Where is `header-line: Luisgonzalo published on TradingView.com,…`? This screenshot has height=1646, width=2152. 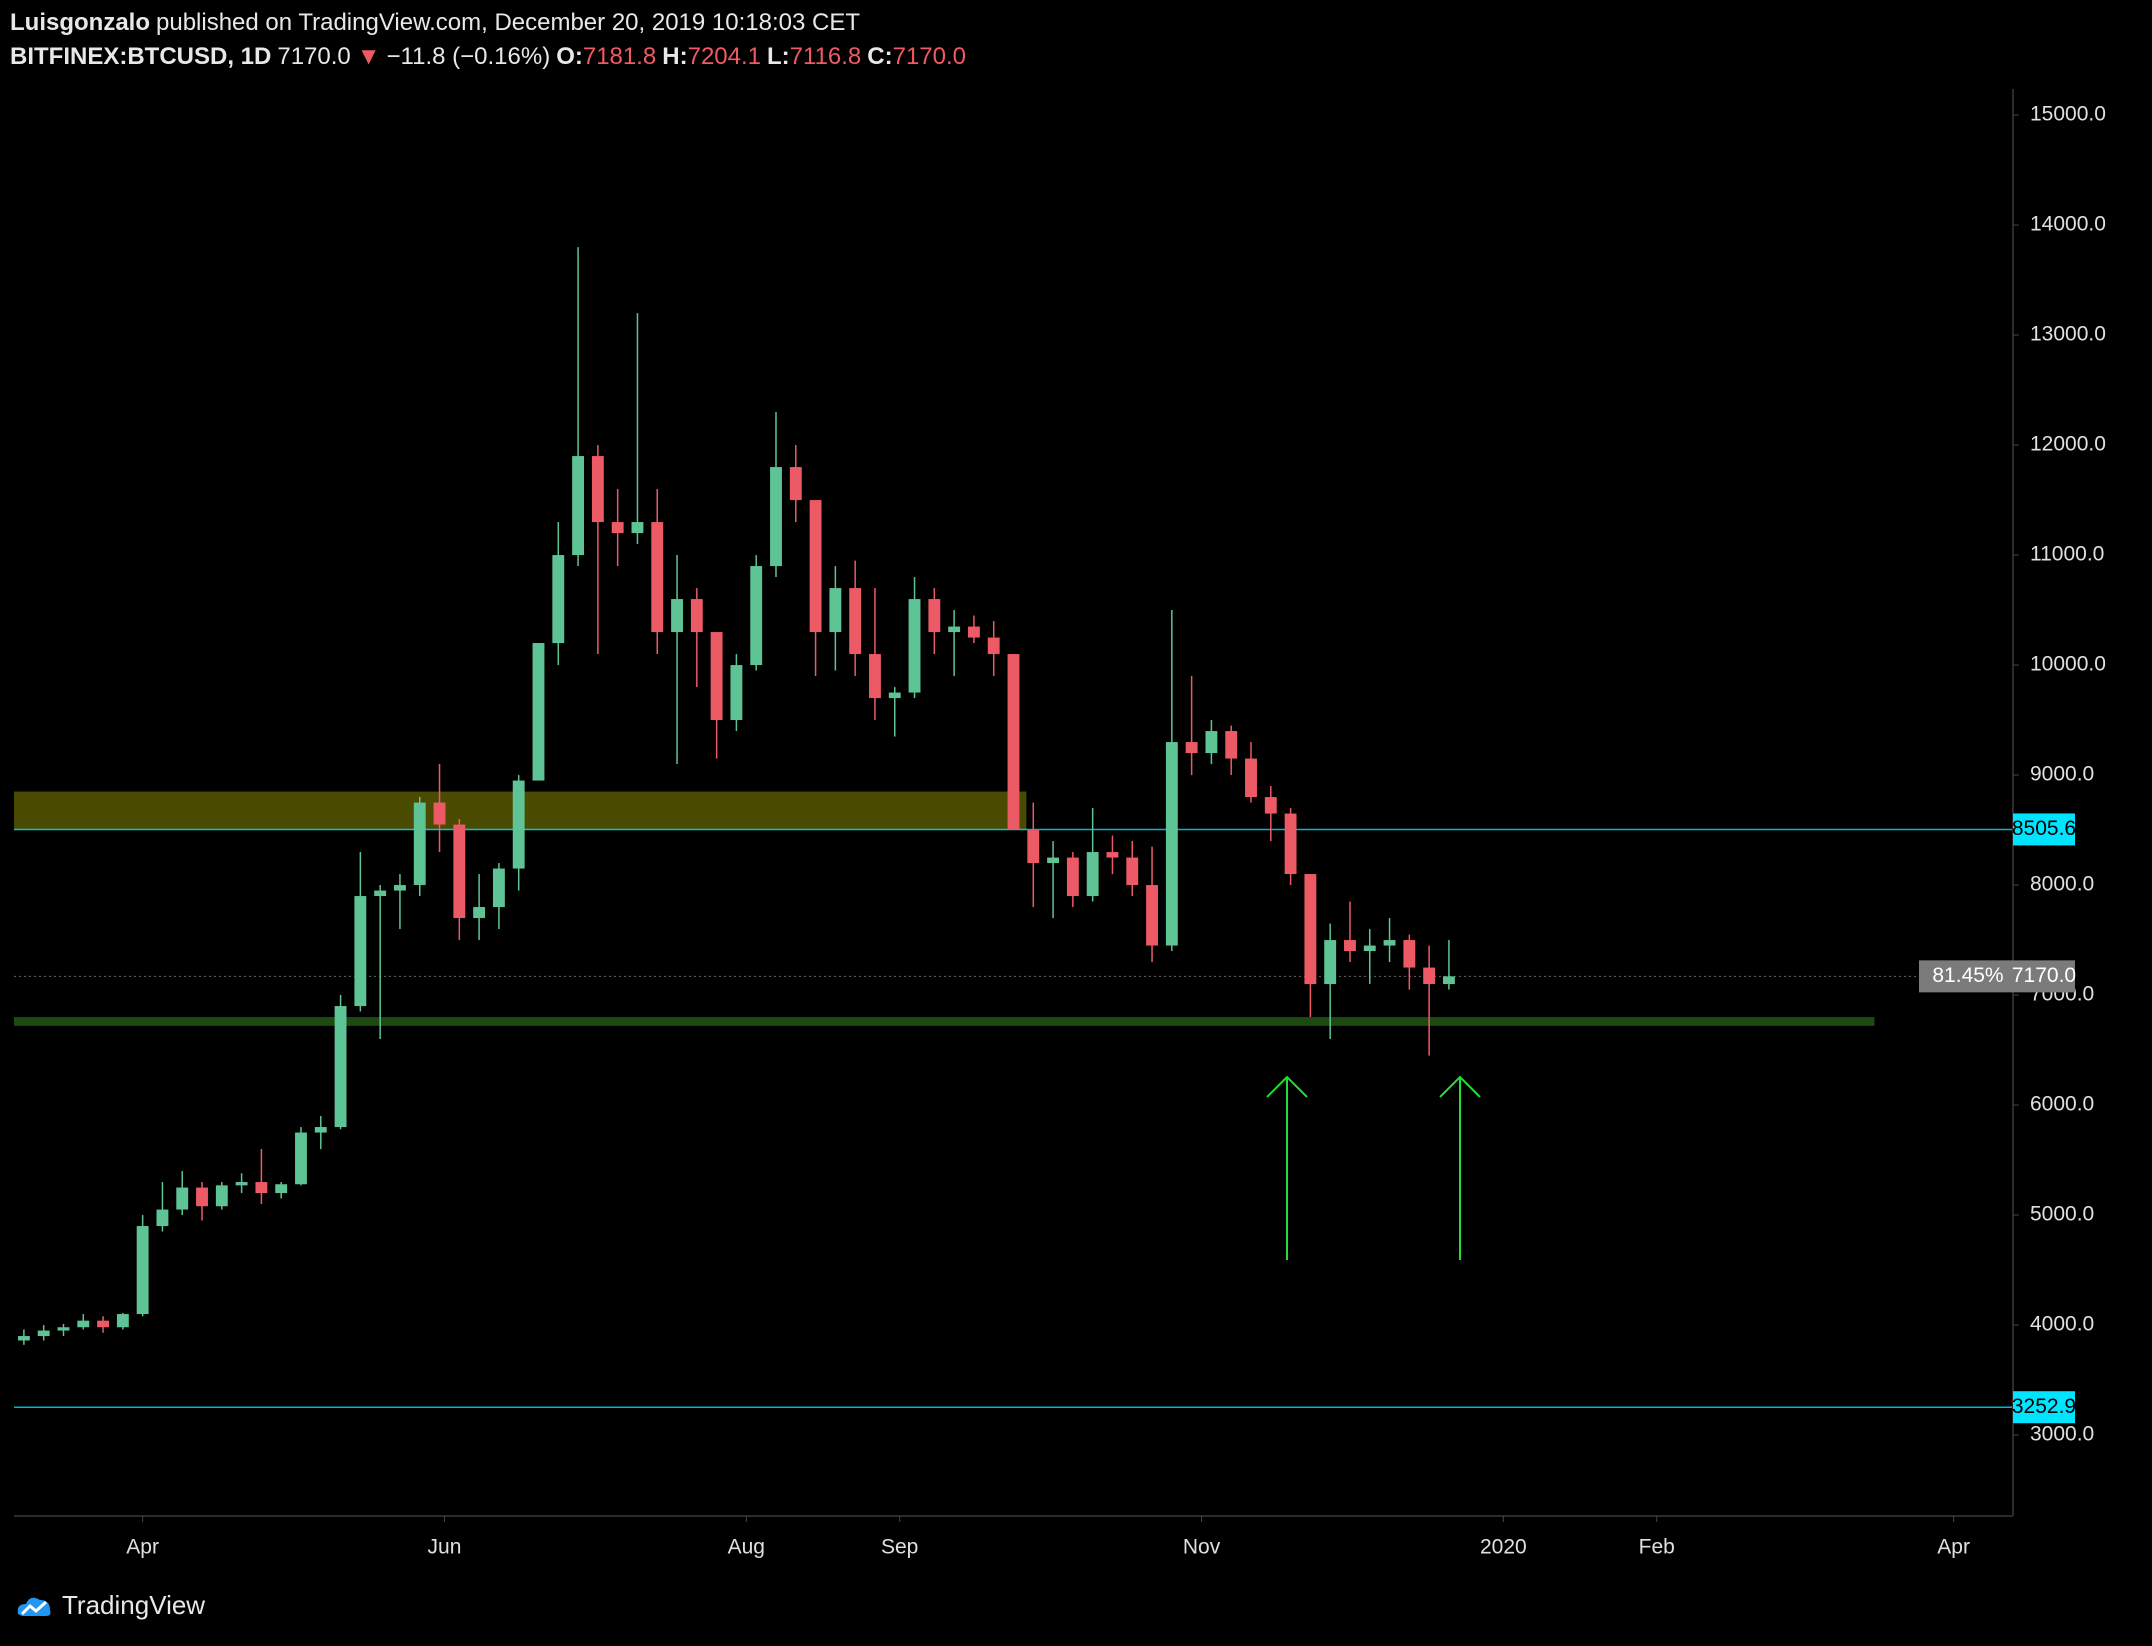 header-line: Luisgonzalo published on TradingView.com,… is located at coordinates (494, 23).